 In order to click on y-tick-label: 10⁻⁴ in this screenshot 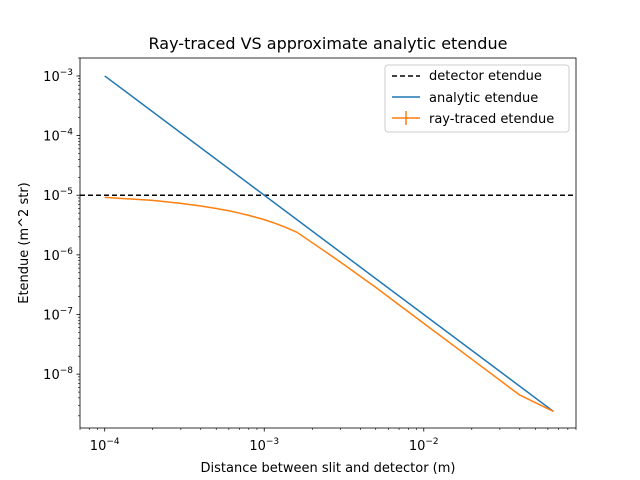, I will do `click(58, 136)`.